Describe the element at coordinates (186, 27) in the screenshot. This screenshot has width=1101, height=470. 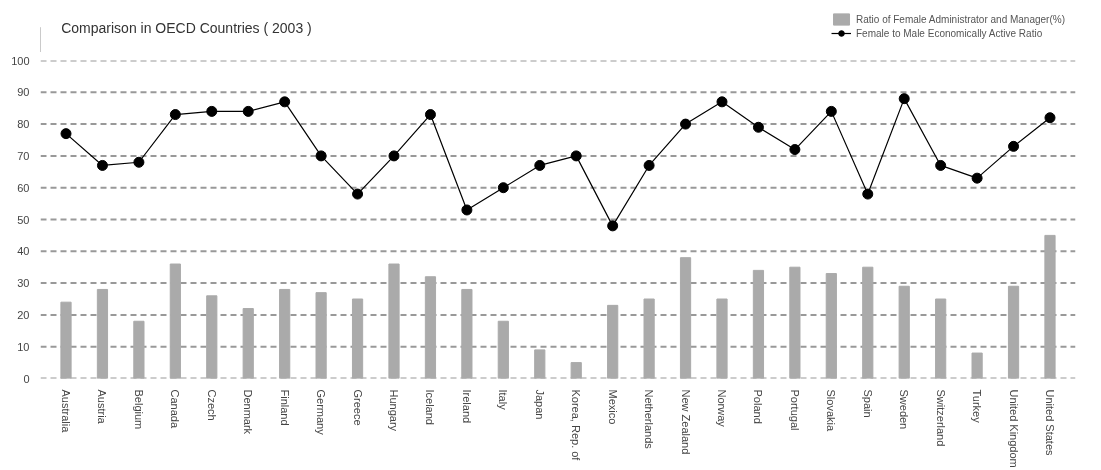
I see `chart-title: Comparison in OECD Countries ( 2003 )` at that location.